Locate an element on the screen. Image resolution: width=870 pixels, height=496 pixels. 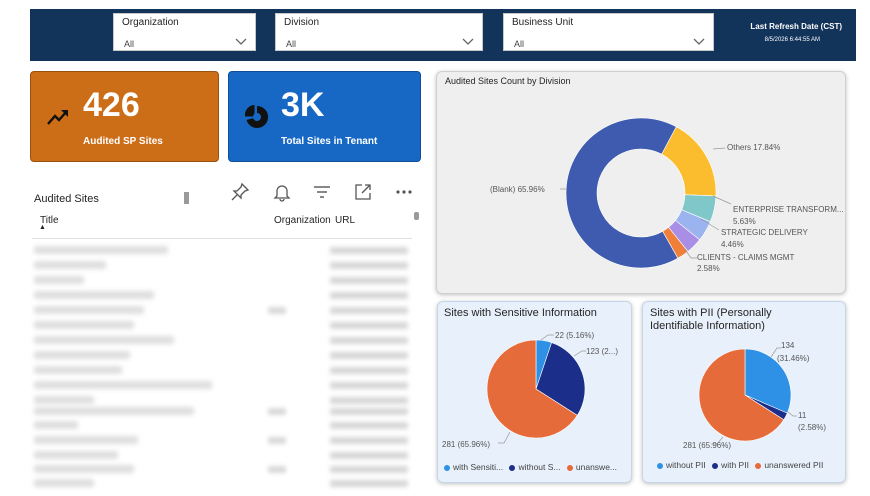
division-slicer: Division All is located at coordinates (379, 32).